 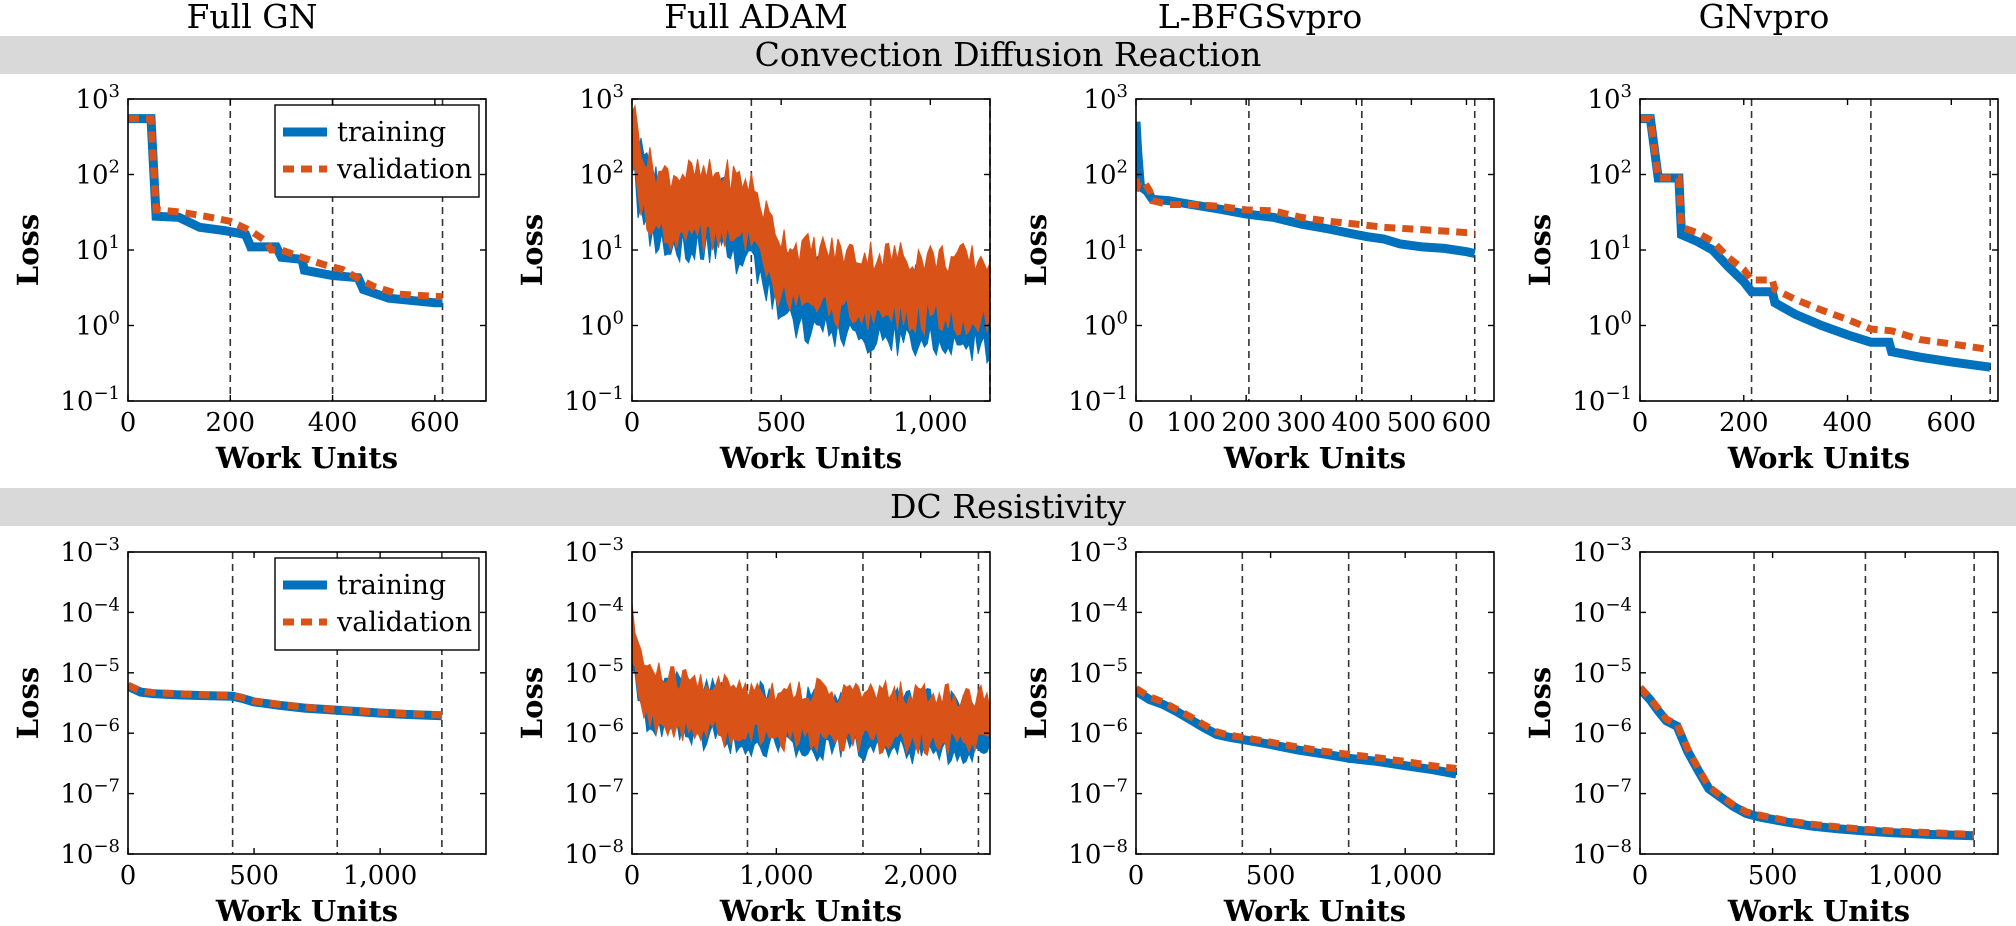 What do you see at coordinates (1356, 423) in the screenshot?
I see `x-tick-label: 400` at bounding box center [1356, 423].